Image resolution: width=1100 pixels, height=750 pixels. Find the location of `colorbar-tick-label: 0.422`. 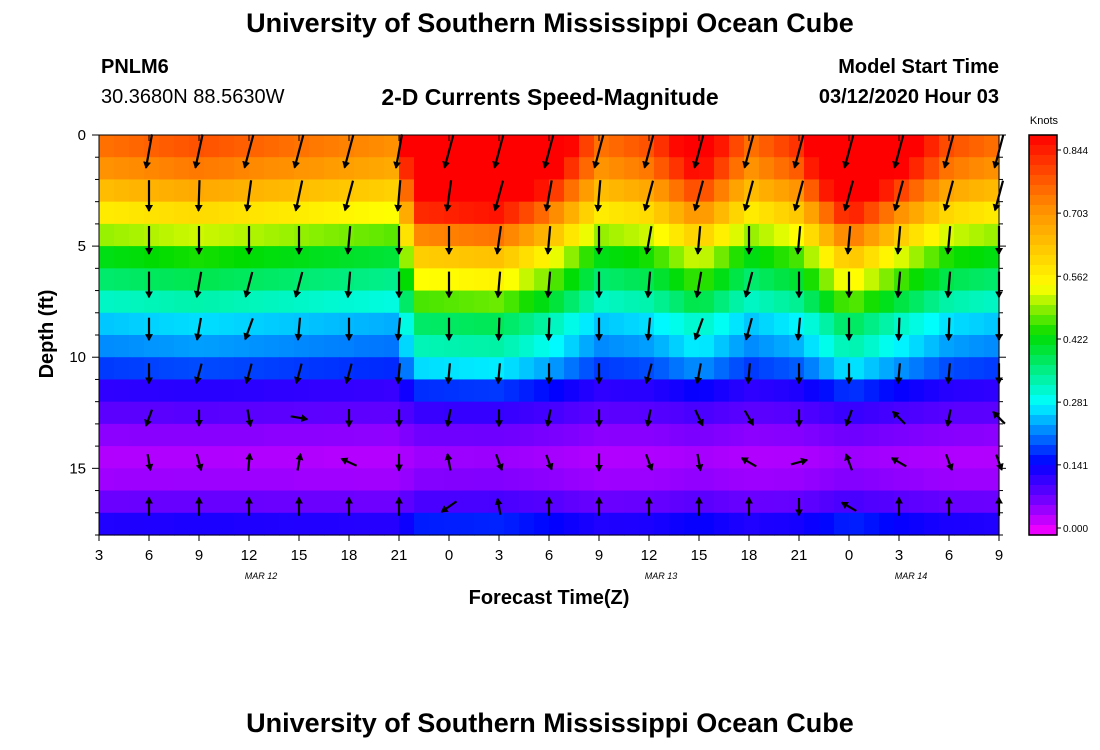

colorbar-tick-label: 0.422 is located at coordinates (1075, 340).